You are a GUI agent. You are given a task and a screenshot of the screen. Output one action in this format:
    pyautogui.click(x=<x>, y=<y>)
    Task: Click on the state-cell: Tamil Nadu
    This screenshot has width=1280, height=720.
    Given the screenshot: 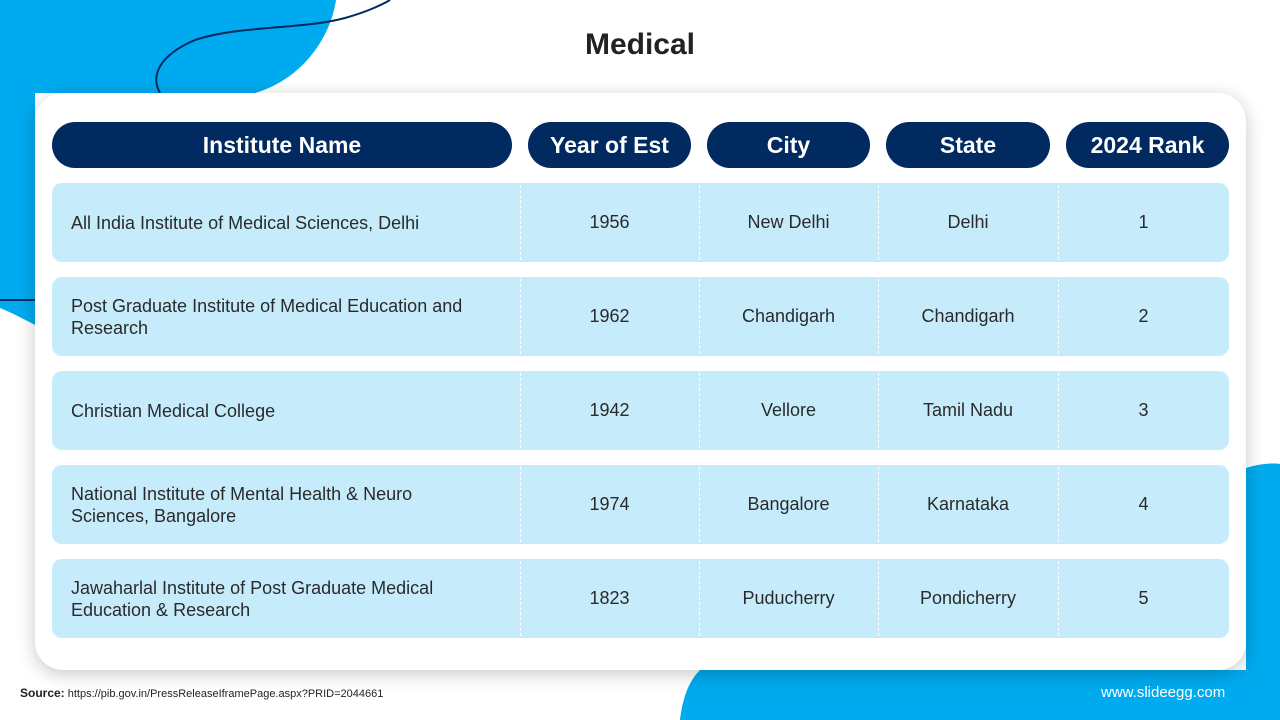 What is the action you would take?
    pyautogui.click(x=968, y=410)
    